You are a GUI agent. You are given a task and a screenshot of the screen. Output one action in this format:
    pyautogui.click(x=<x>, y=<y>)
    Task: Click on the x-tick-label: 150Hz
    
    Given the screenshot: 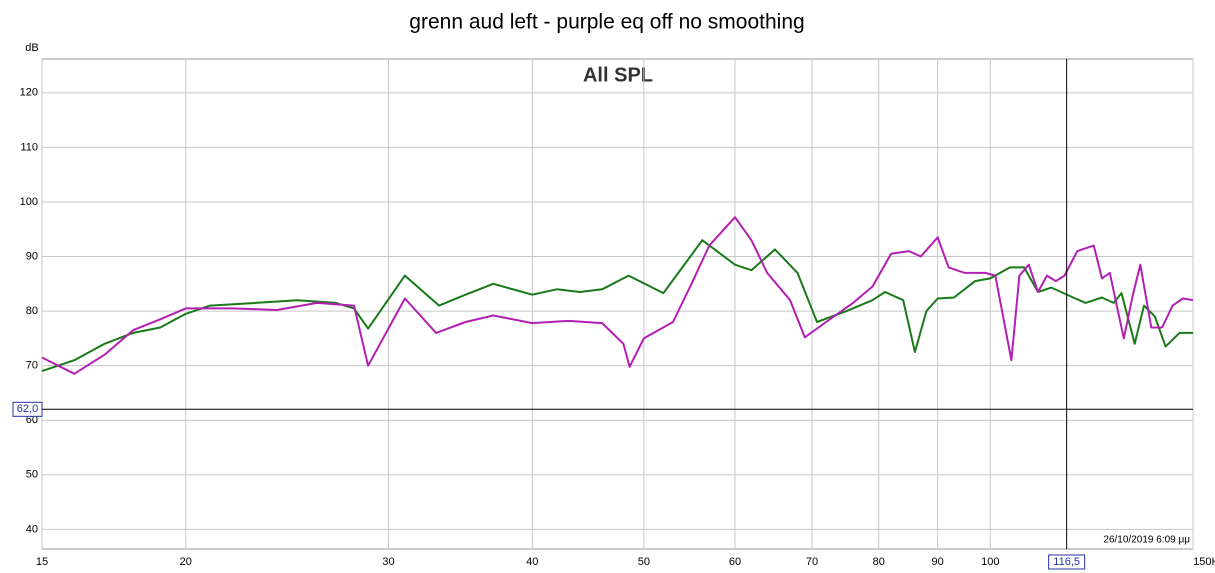 What is the action you would take?
    pyautogui.click(x=1204, y=562)
    